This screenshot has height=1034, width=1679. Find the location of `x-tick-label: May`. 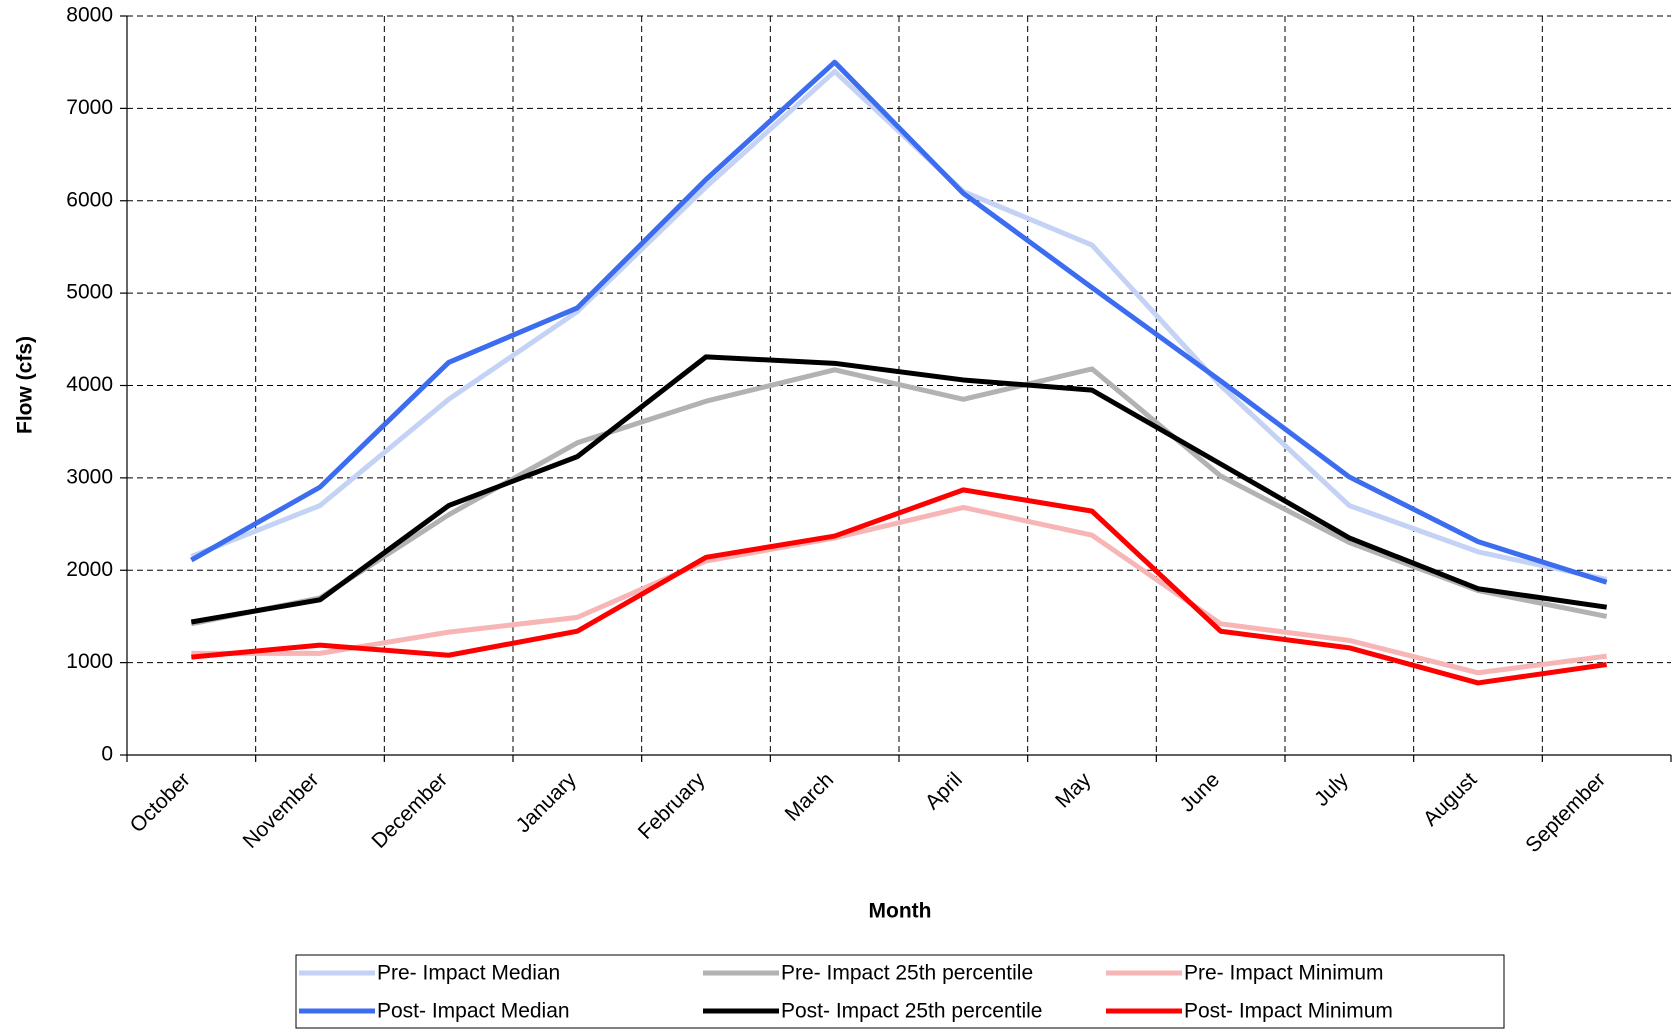

x-tick-label: May is located at coordinates (1073, 790).